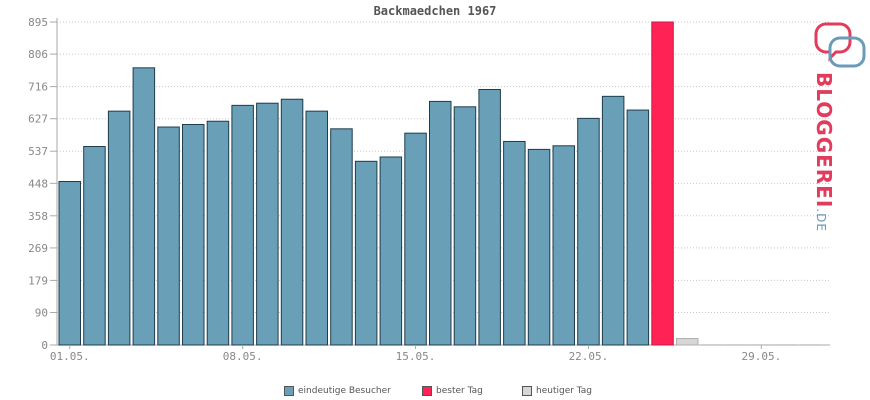 The image size is (870, 400). I want to click on y-tick-label: 179, so click(38, 280).